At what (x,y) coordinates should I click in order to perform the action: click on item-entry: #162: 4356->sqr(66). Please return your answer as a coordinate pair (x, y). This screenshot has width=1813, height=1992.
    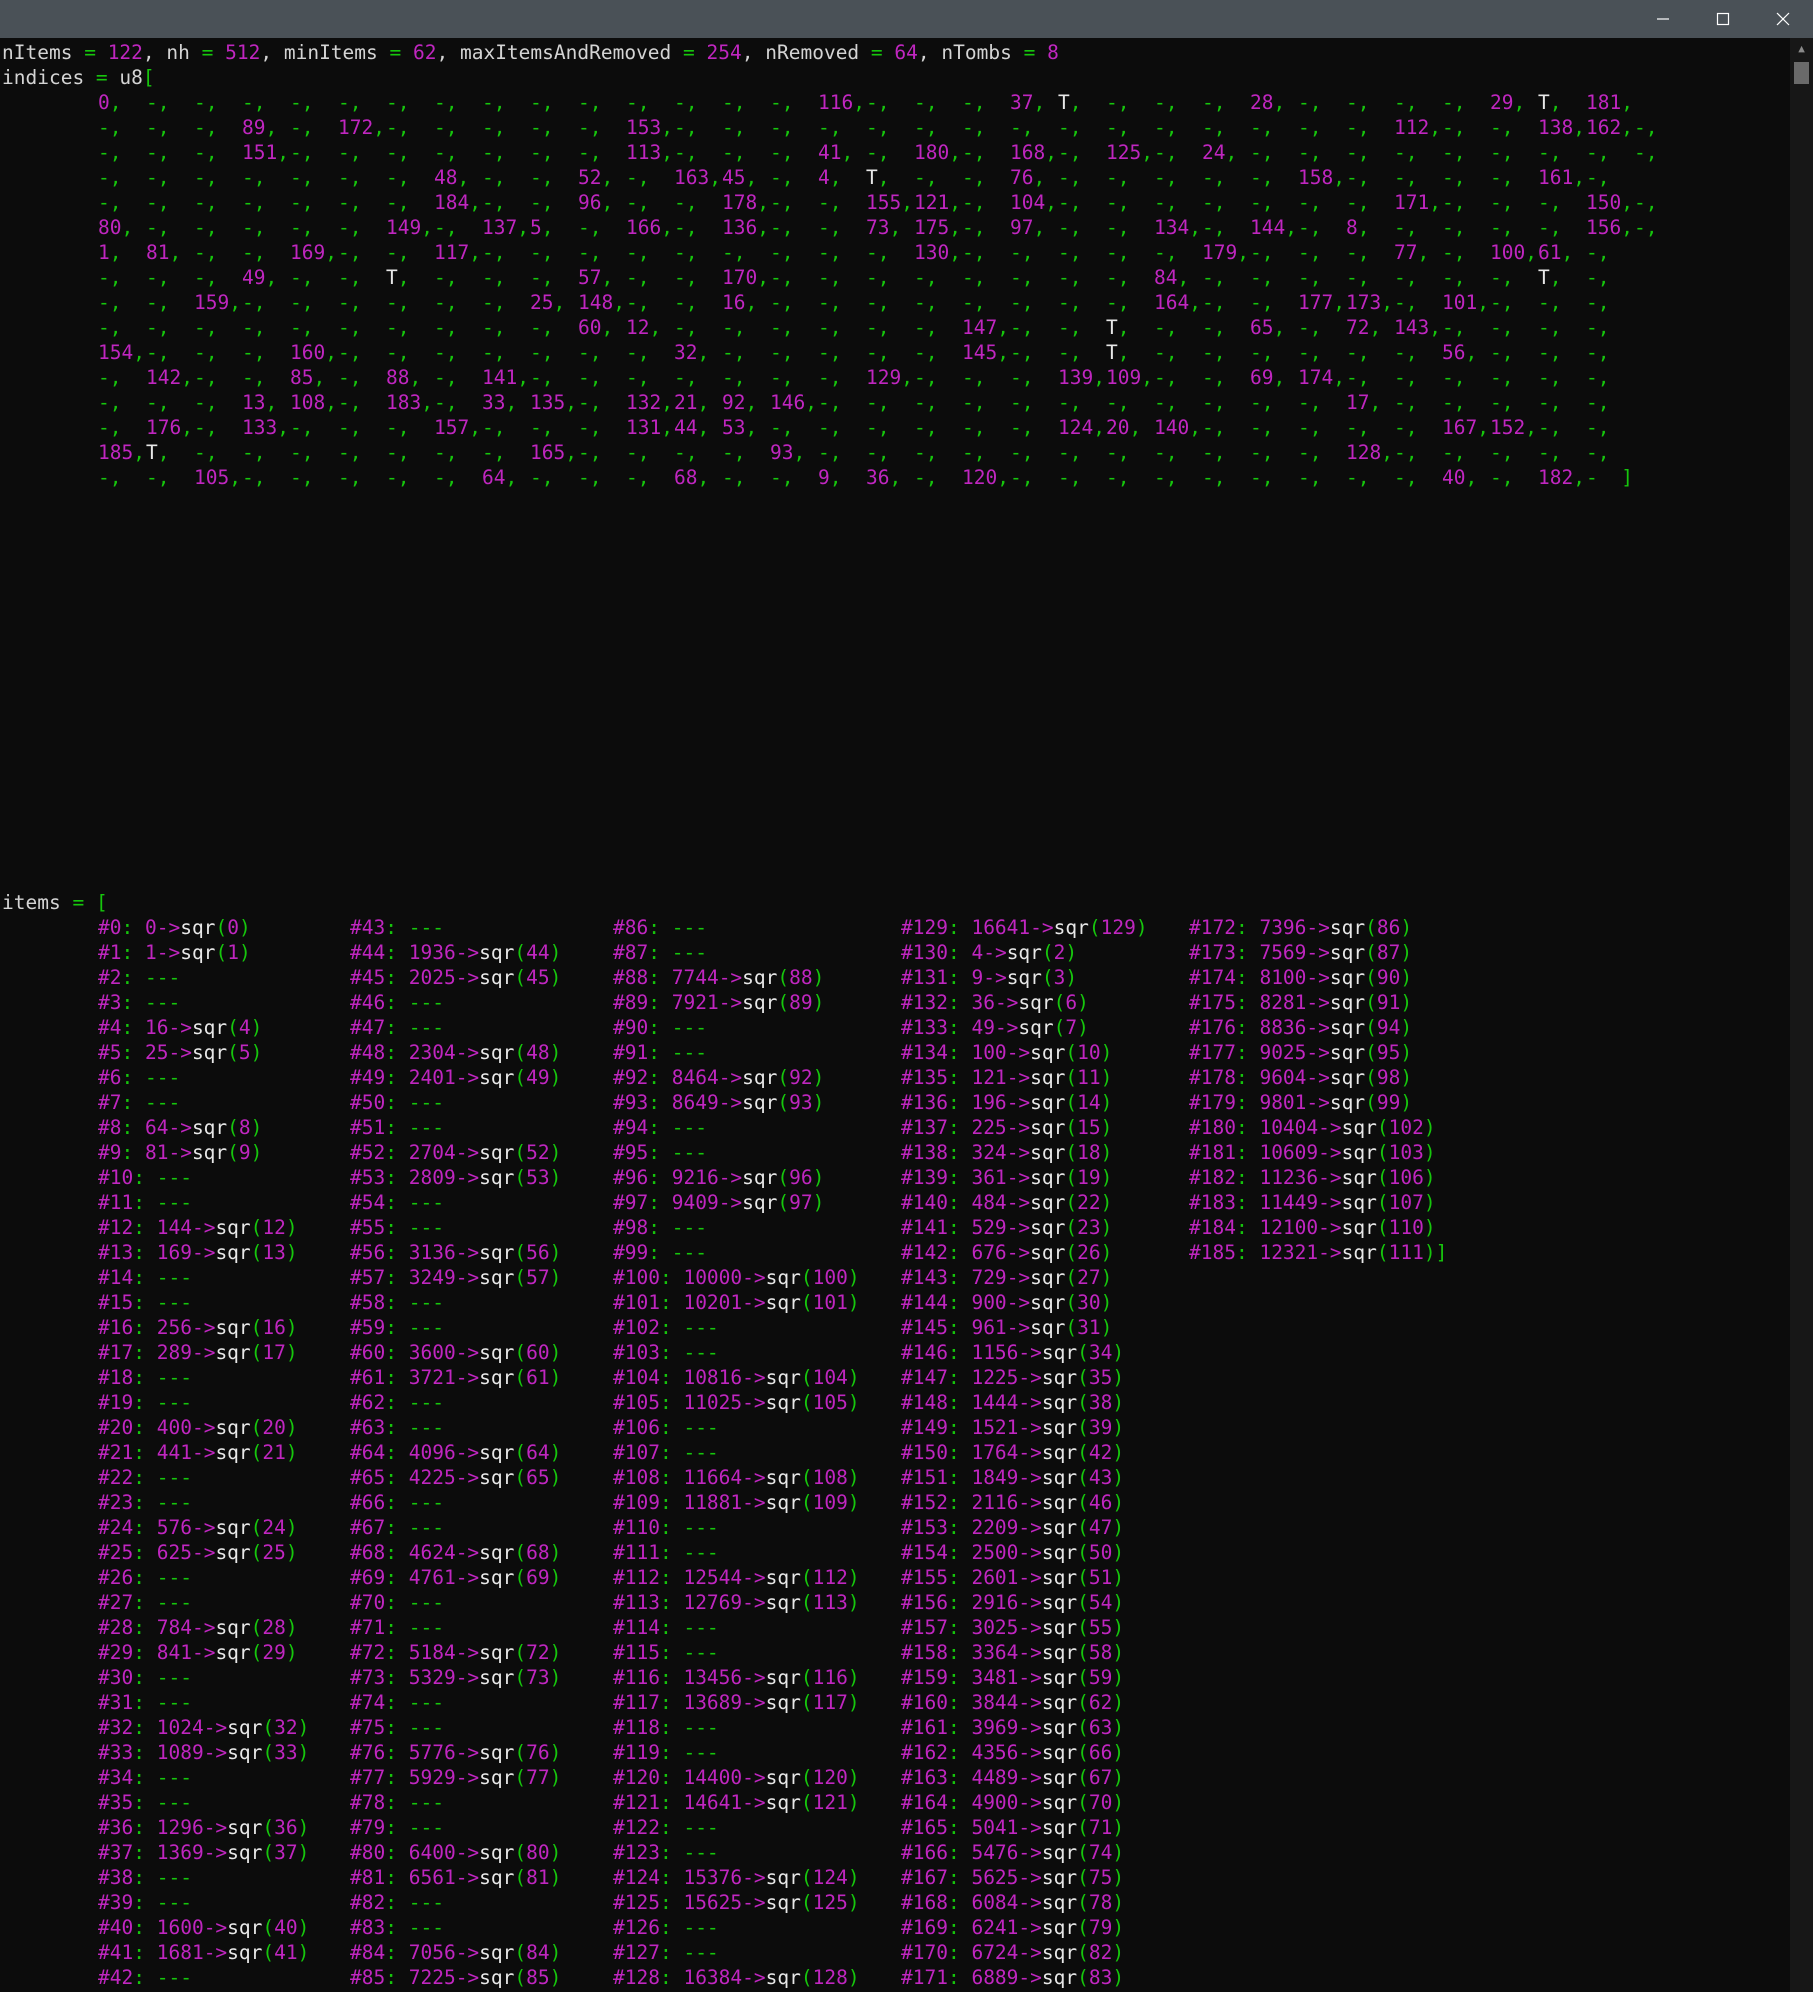
    Looking at the image, I should click on (1013, 1752).